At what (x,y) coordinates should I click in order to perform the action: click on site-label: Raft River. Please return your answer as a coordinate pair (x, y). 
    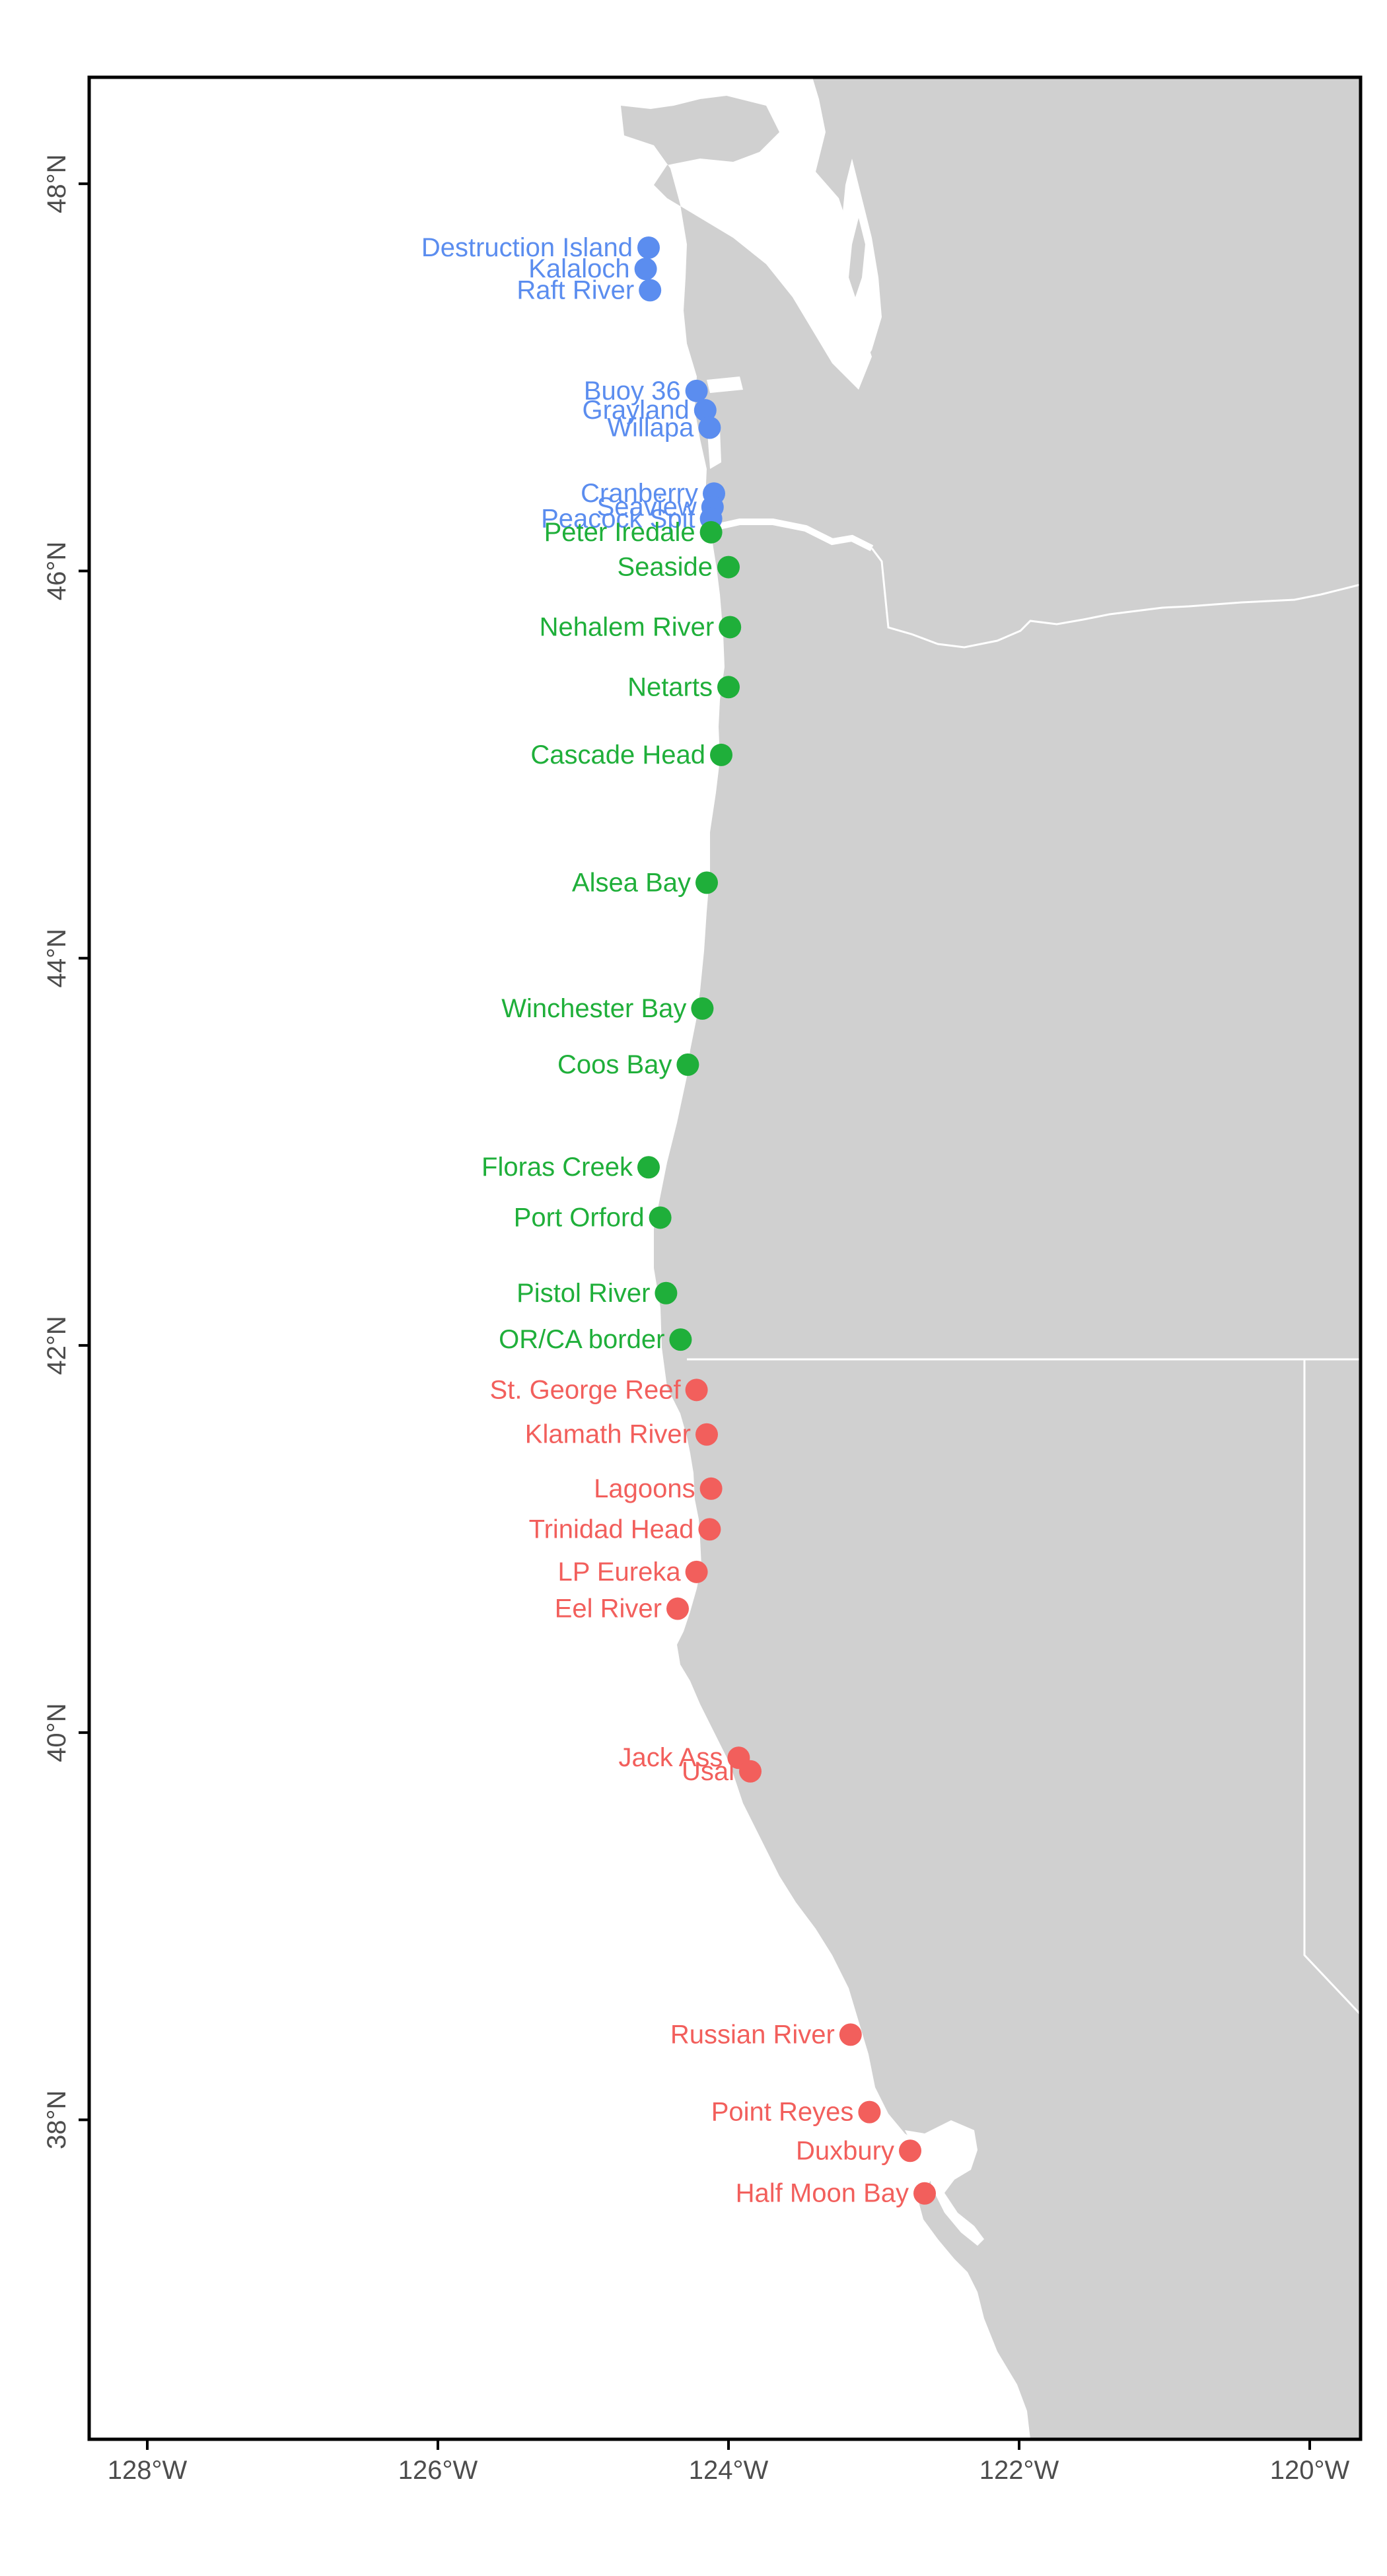
    Looking at the image, I should click on (575, 290).